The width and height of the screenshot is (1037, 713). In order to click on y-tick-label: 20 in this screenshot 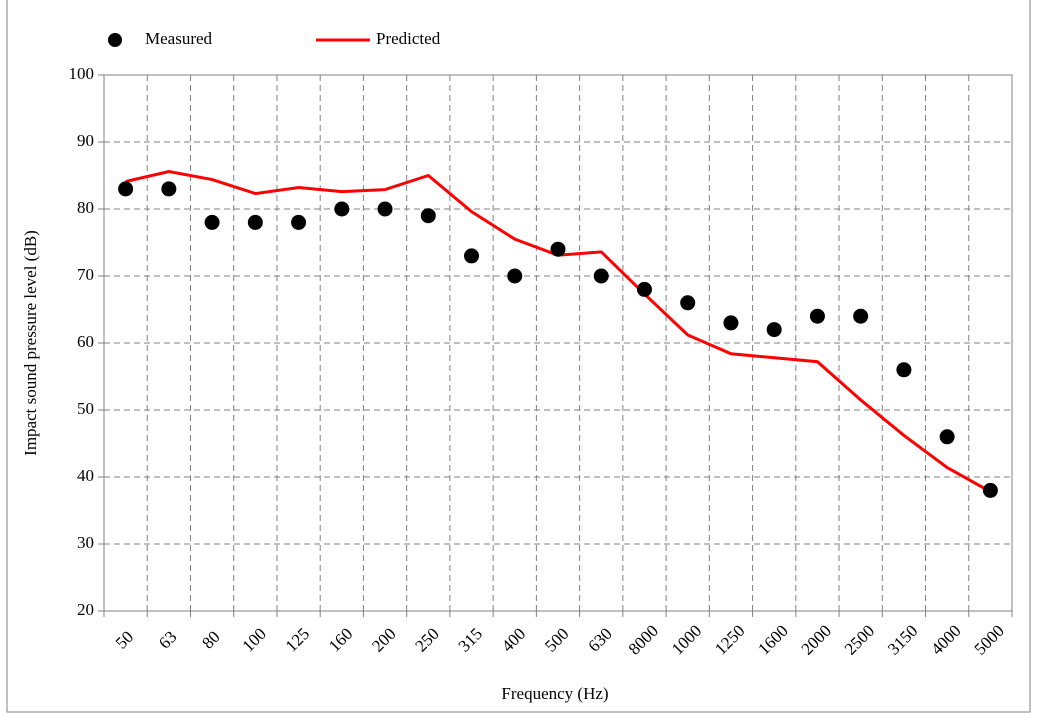, I will do `click(85, 609)`.